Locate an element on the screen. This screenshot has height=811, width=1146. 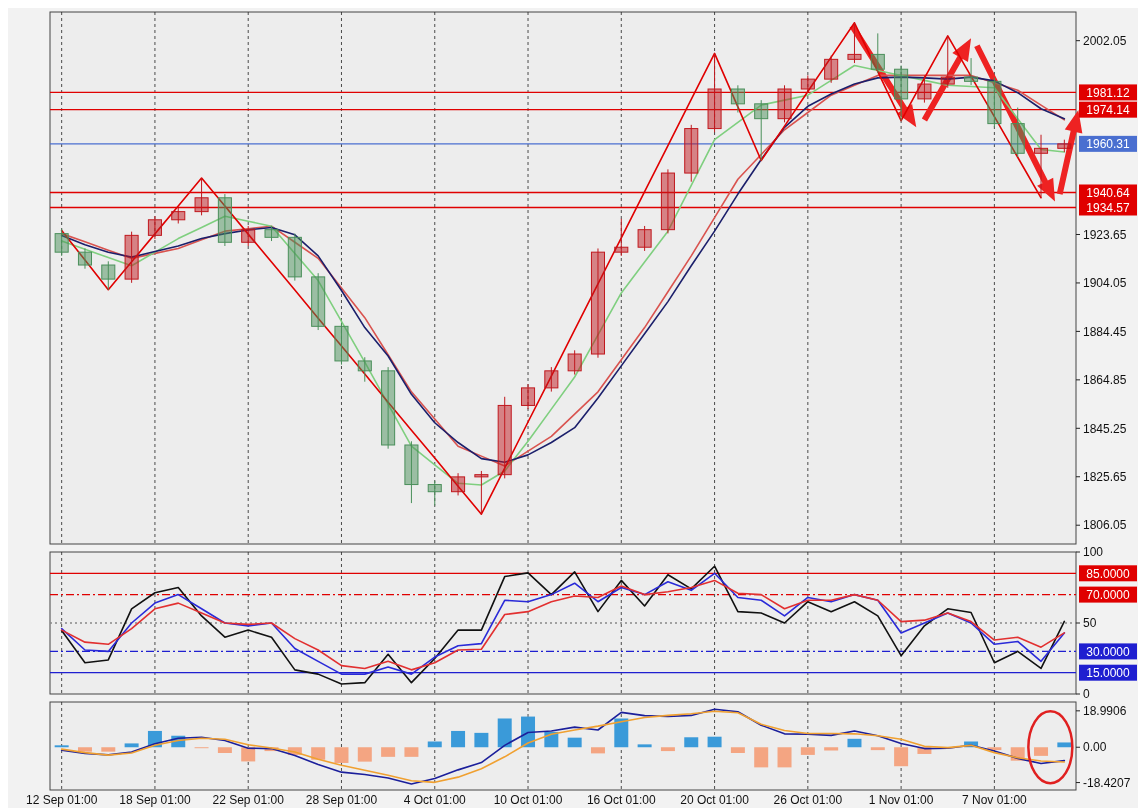
x-tick-label: 26 Oct 01:00 is located at coordinates (808, 800).